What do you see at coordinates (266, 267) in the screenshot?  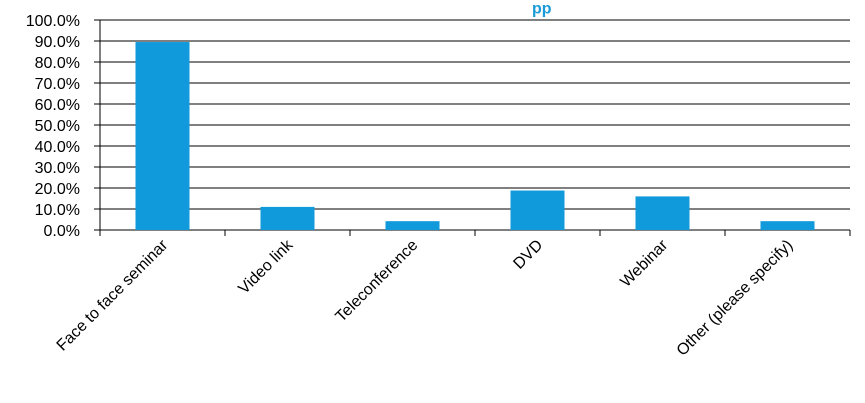 I see `x-tick-label: Video link` at bounding box center [266, 267].